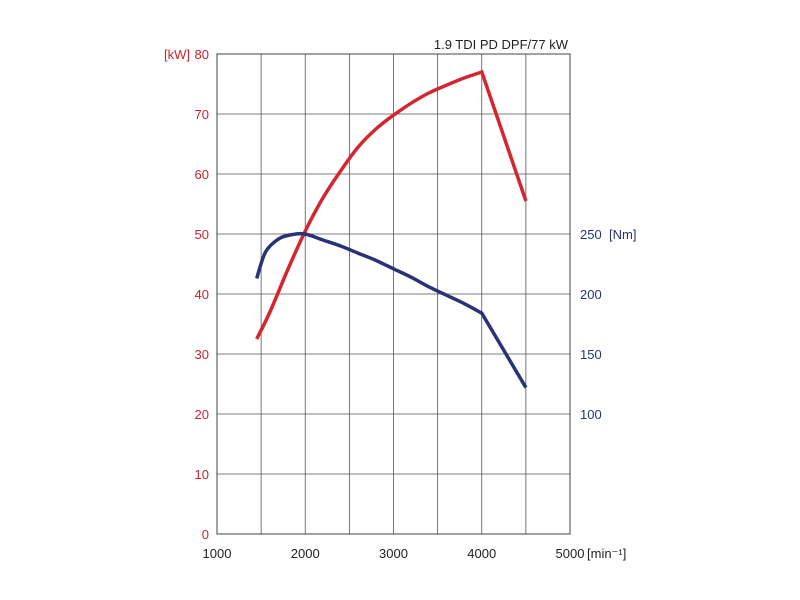  What do you see at coordinates (570, 553) in the screenshot?
I see `x-tick-label: 5000` at bounding box center [570, 553].